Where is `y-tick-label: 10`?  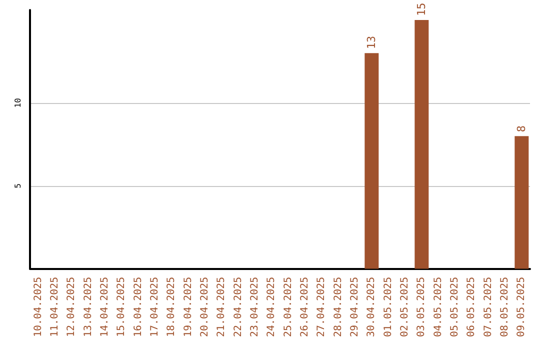
y-tick-label: 10 is located at coordinates (18, 103).